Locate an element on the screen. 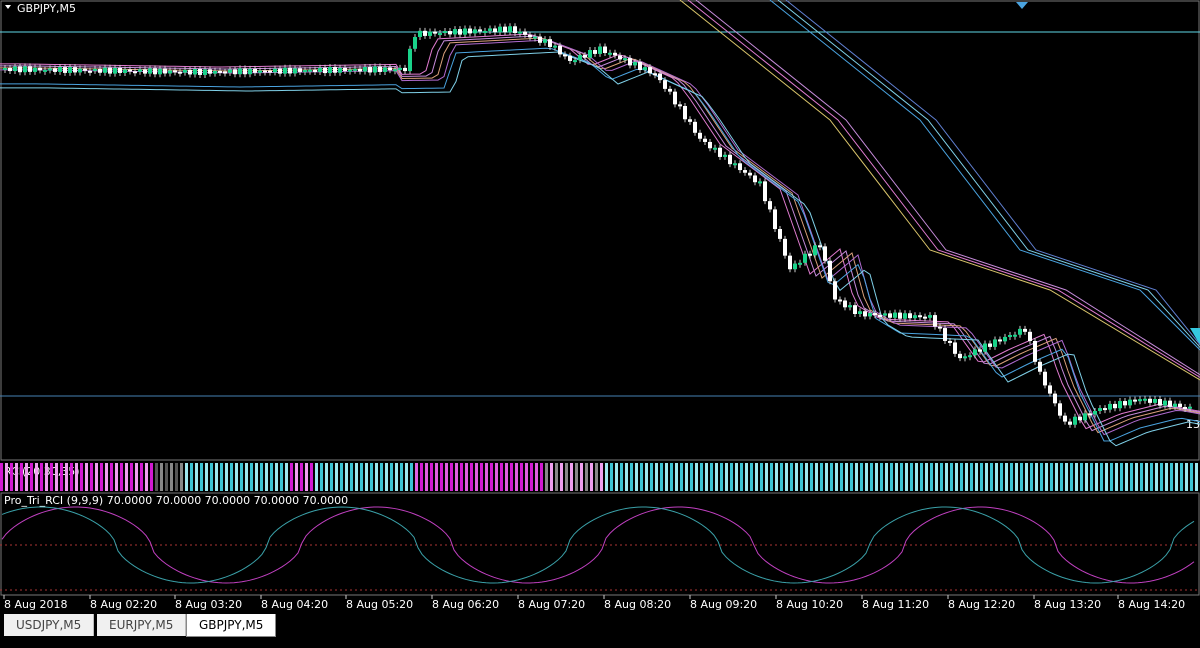  tab: EURJPY,M5 is located at coordinates (142, 625).